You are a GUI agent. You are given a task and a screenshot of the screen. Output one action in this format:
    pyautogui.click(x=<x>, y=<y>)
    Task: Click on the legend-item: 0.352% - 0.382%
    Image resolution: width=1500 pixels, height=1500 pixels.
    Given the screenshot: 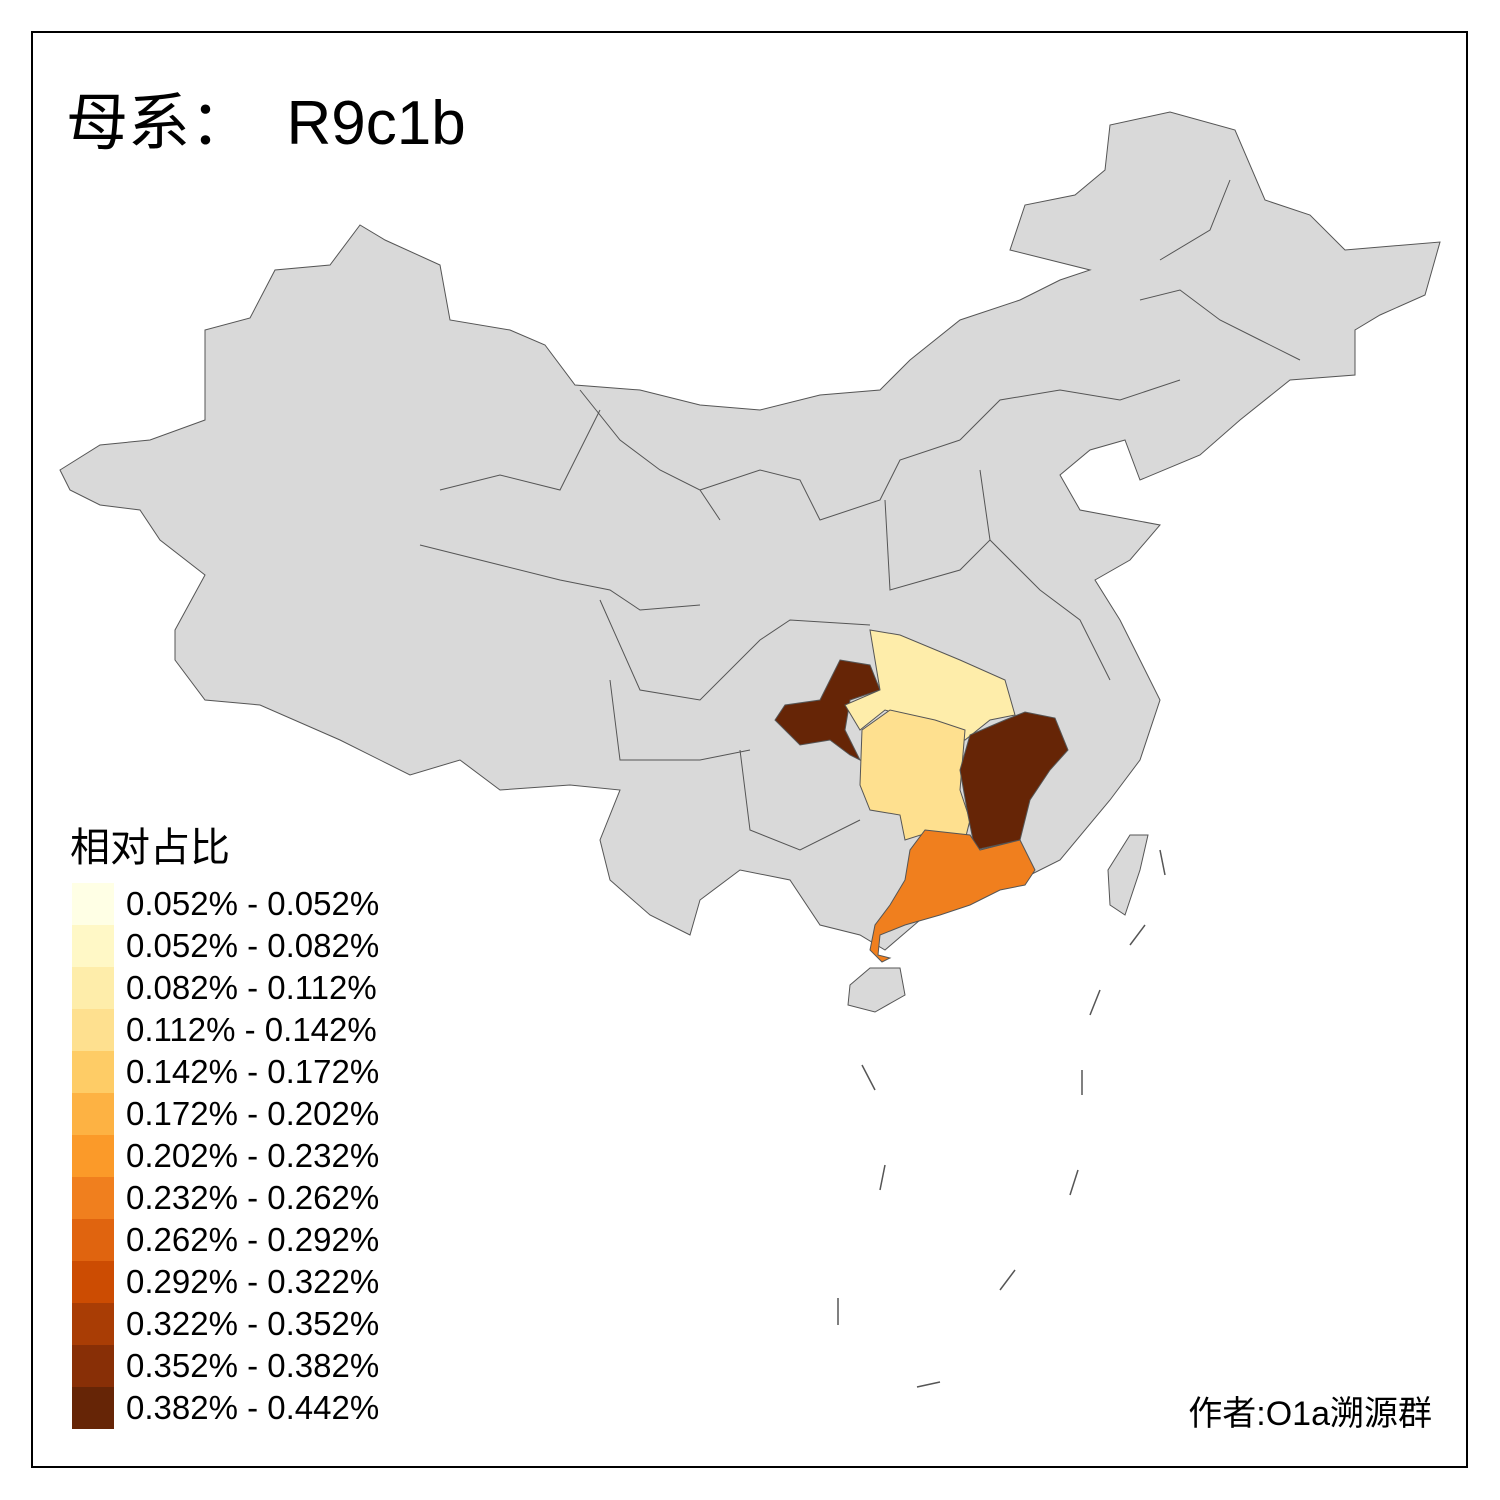 What is the action you would take?
    pyautogui.click(x=225, y=1366)
    